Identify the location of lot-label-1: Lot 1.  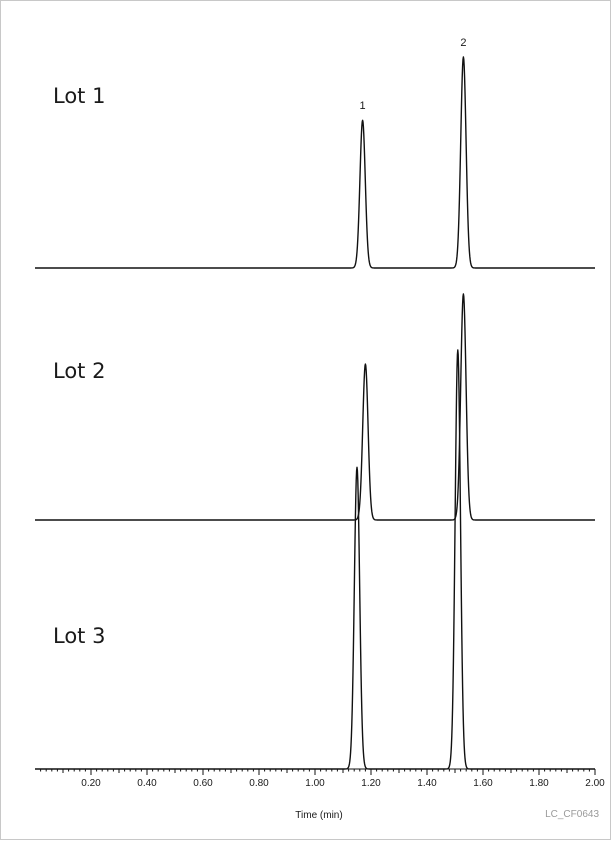
(79, 96).